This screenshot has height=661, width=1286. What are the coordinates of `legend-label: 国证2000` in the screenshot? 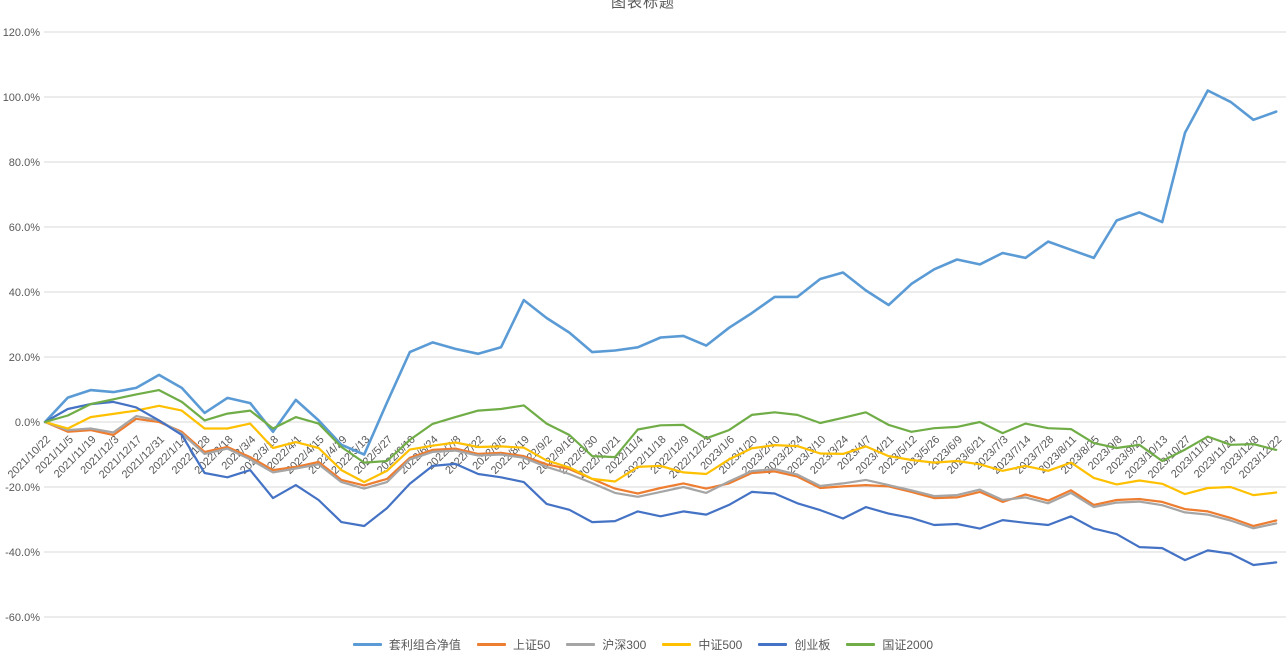 It's located at (908, 645).